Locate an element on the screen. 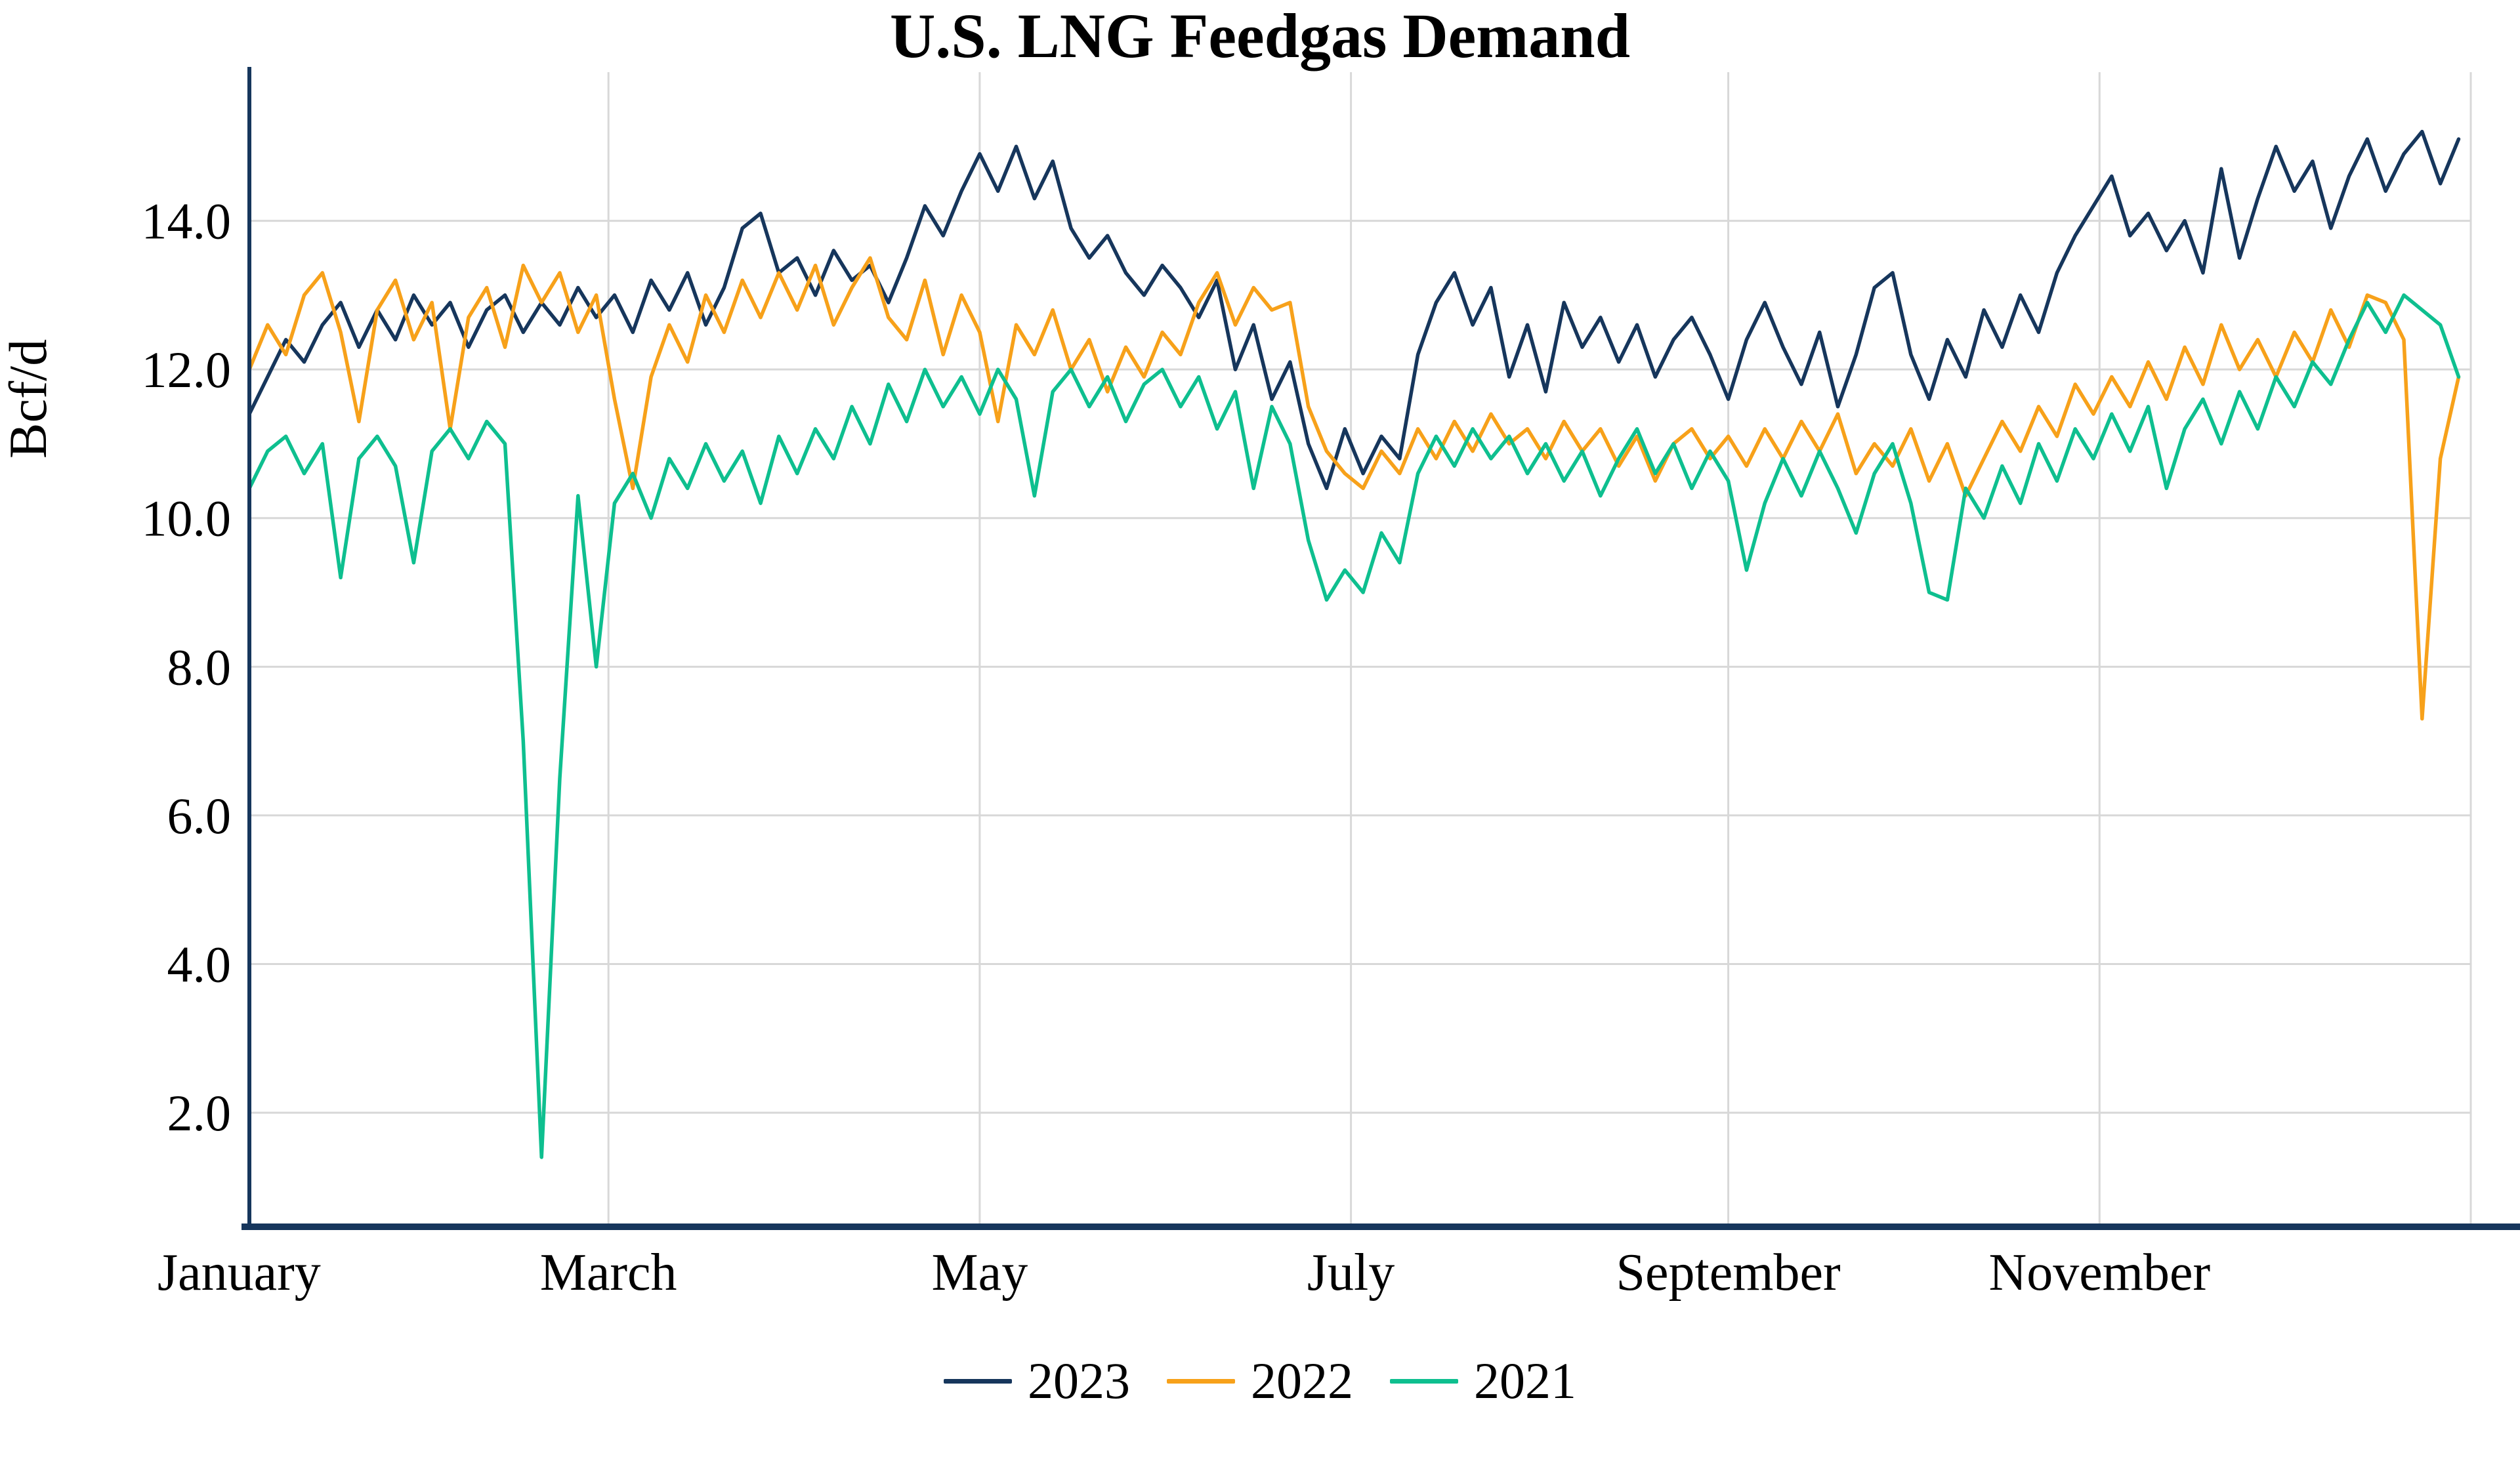 This screenshot has height=1480, width=2520. x-tick-label: March is located at coordinates (608, 1273).